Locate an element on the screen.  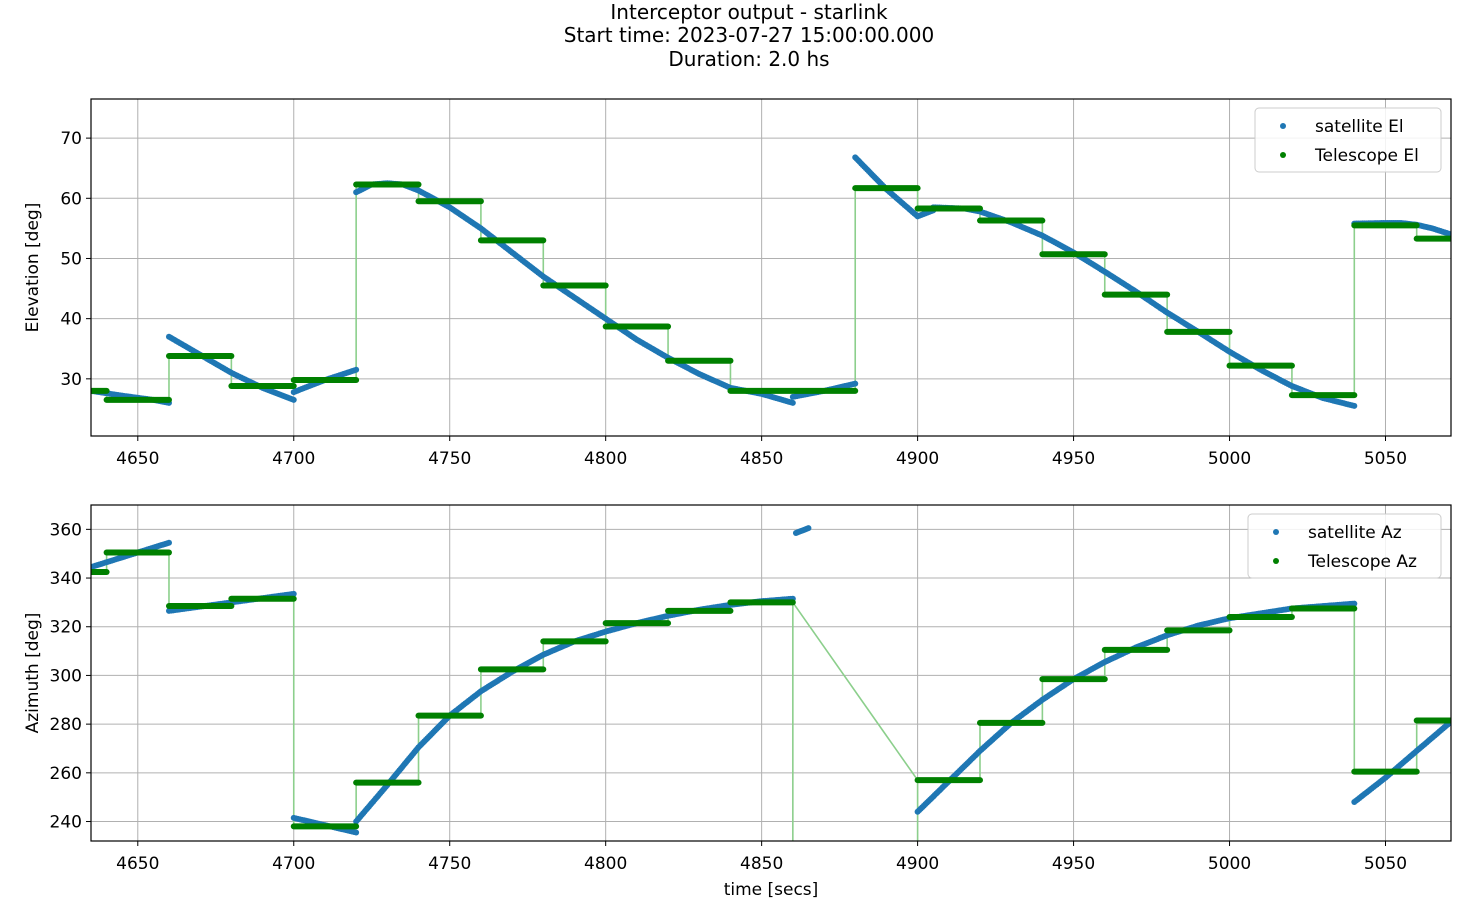
chart-title-line-1: Interceptor output - starlink is located at coordinates (749, 12).